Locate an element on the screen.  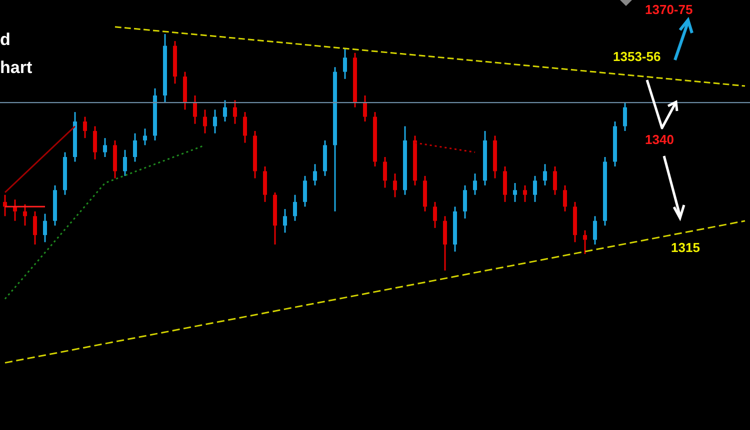
annotation: 1340 is located at coordinates (659, 139).